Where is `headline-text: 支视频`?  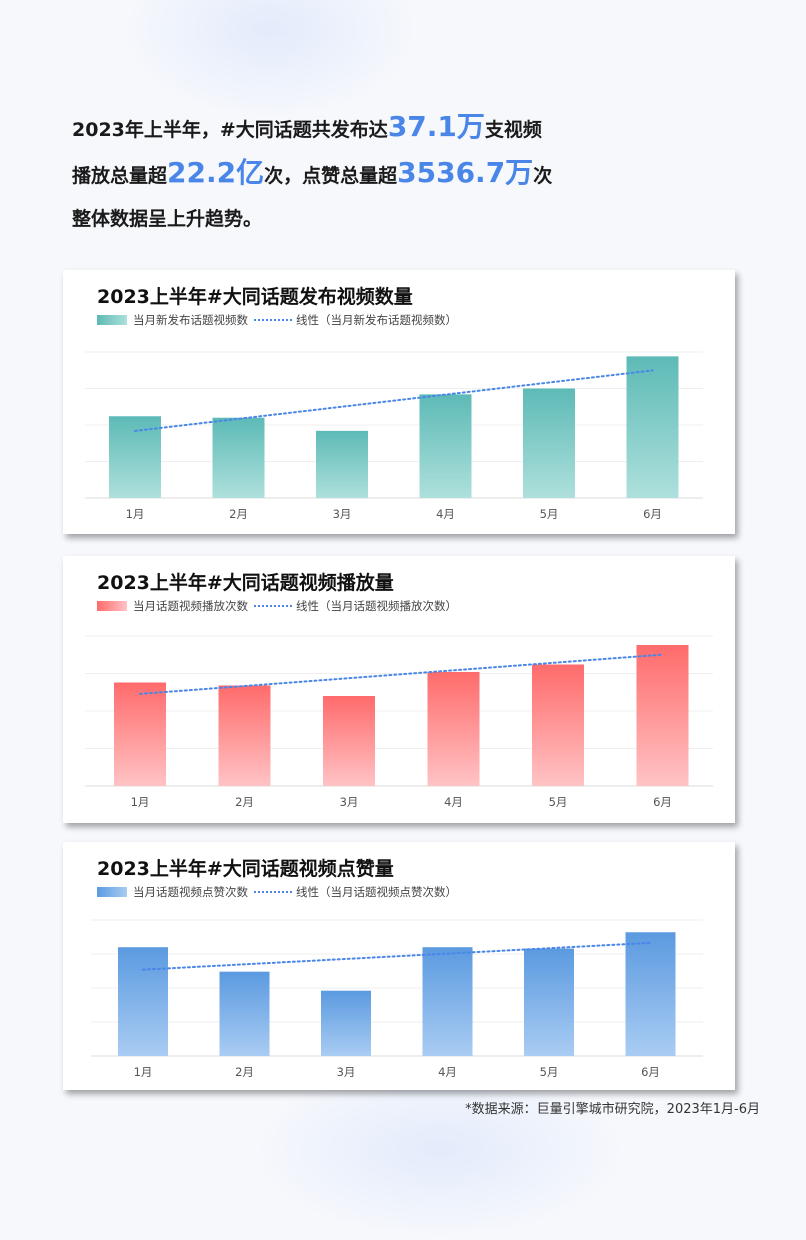 headline-text: 支视频 is located at coordinates (513, 130).